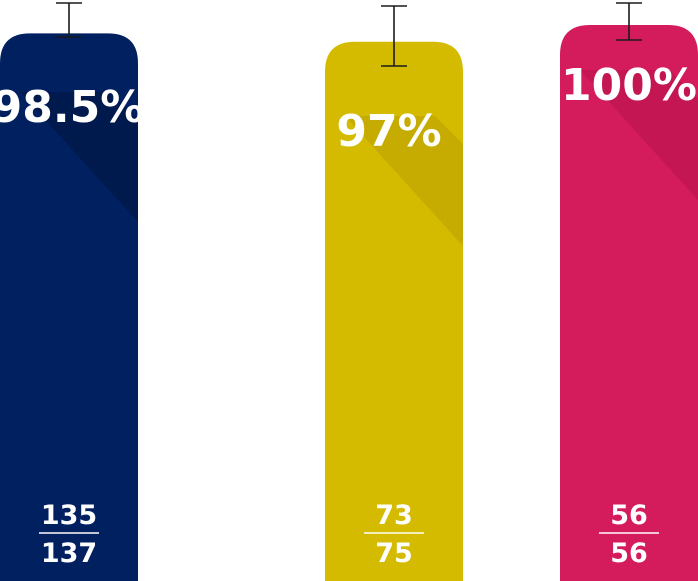  Describe the element at coordinates (69, 553) in the screenshot. I see `denominator-label-1: 137` at that location.